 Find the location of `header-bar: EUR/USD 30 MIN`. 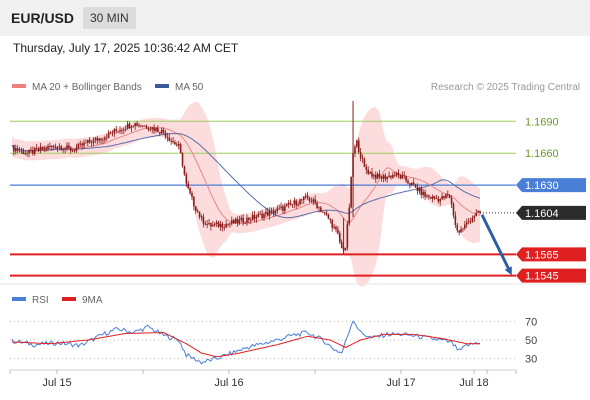

header-bar: EUR/USD 30 MIN is located at coordinates (295, 18).